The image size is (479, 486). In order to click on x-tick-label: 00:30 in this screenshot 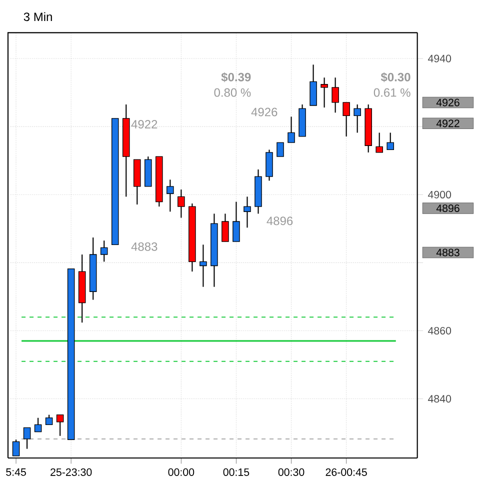, I will do `click(291, 472)`.